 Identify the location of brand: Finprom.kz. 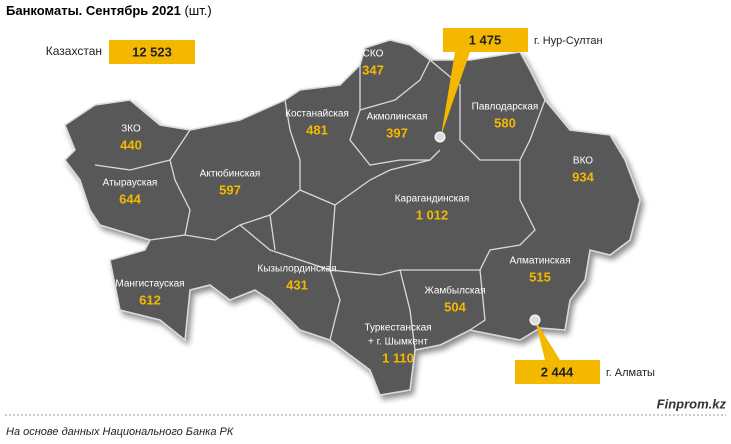
(692, 403).